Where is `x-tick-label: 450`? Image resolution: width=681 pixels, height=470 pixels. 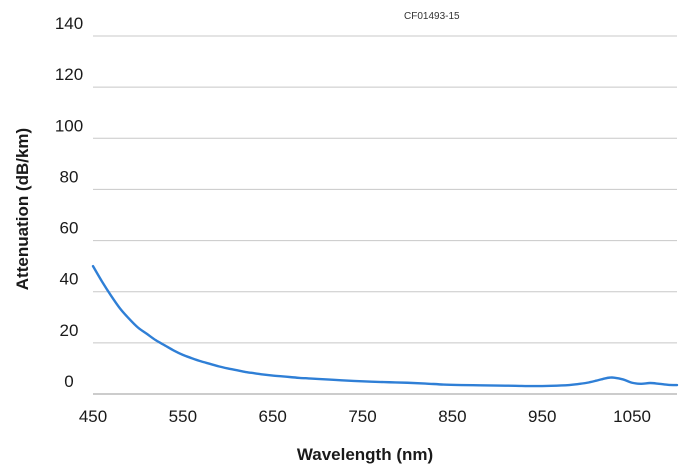
x-tick-label: 450 is located at coordinates (93, 416).